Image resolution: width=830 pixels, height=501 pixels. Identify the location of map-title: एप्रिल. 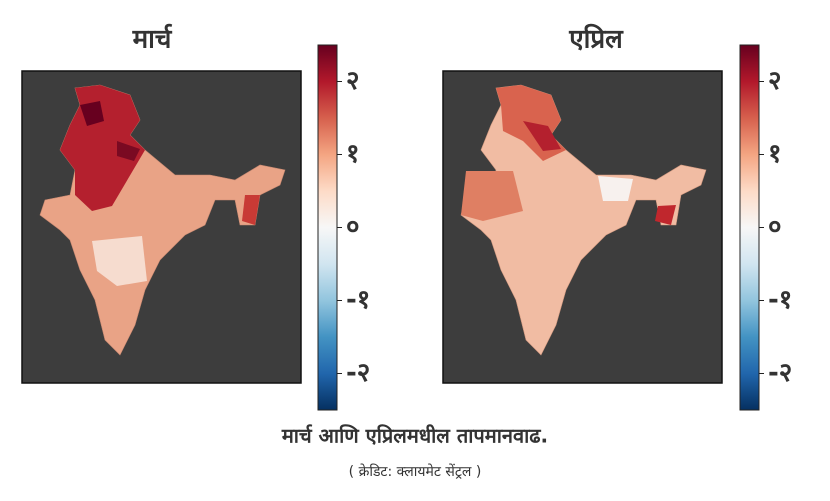
(596, 39).